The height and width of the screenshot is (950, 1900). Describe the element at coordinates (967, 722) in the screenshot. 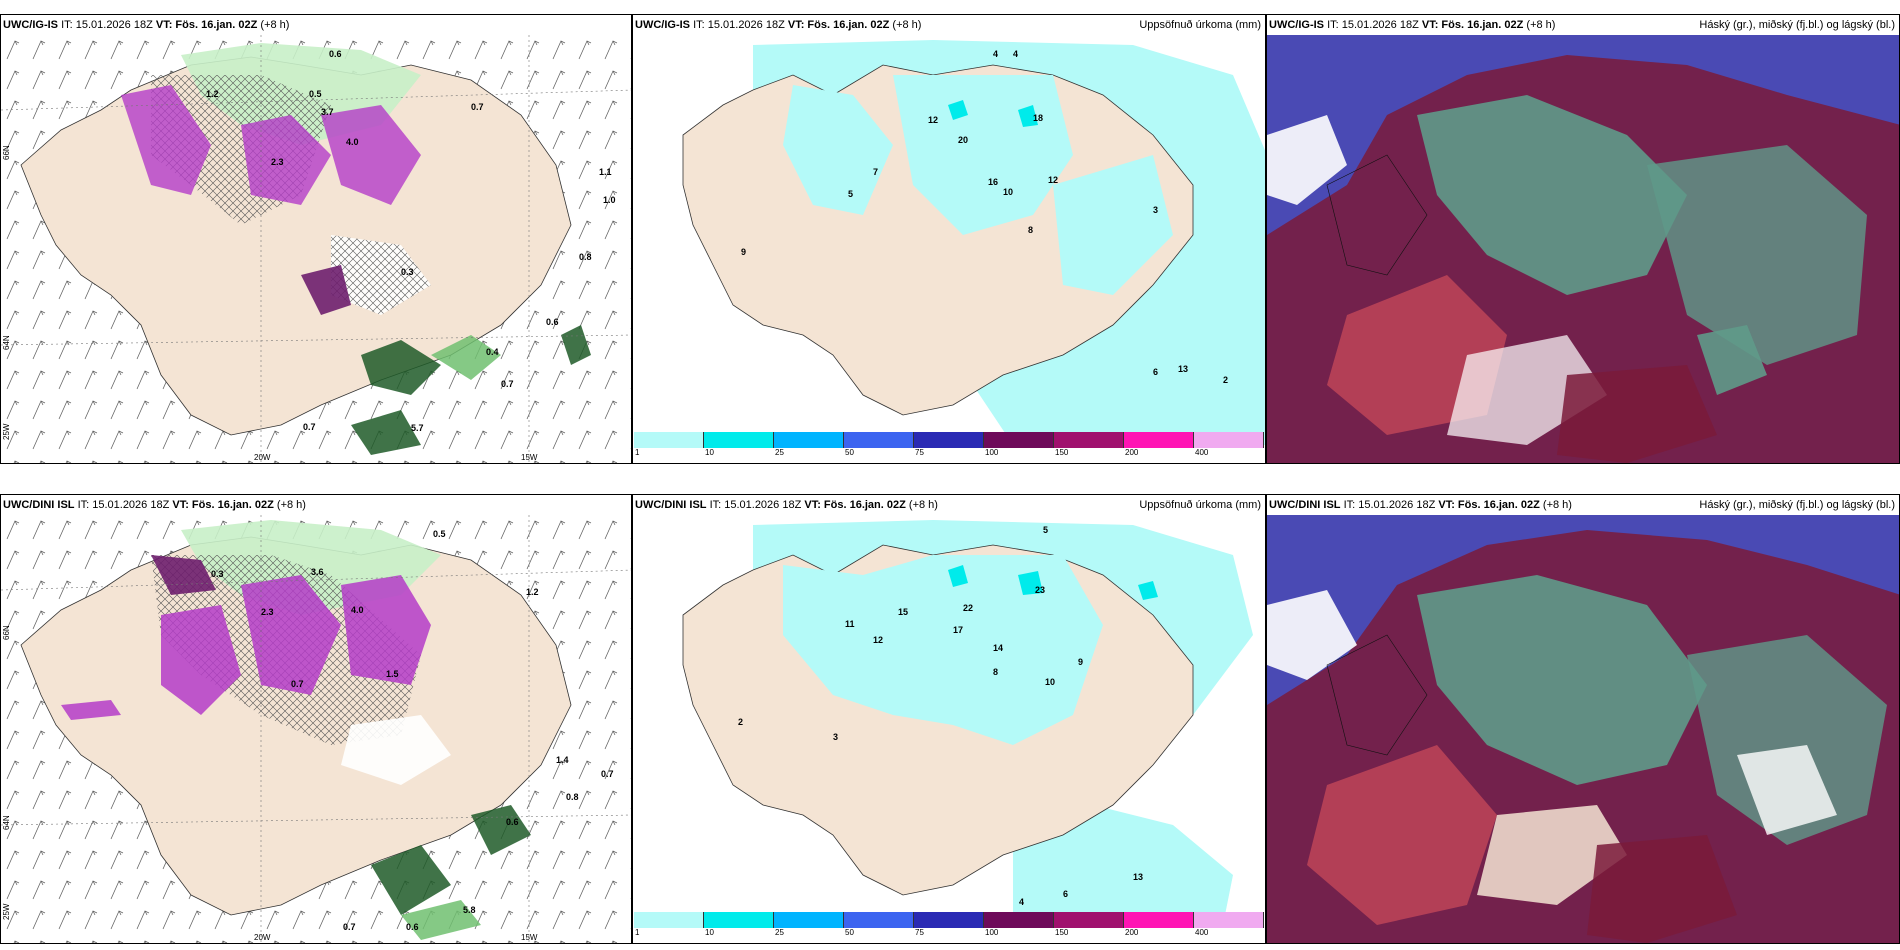

I see `accumulated-precip-map: 5 23 22 15 17 14 12 11 10 9 8 13 6 4 3 2` at that location.